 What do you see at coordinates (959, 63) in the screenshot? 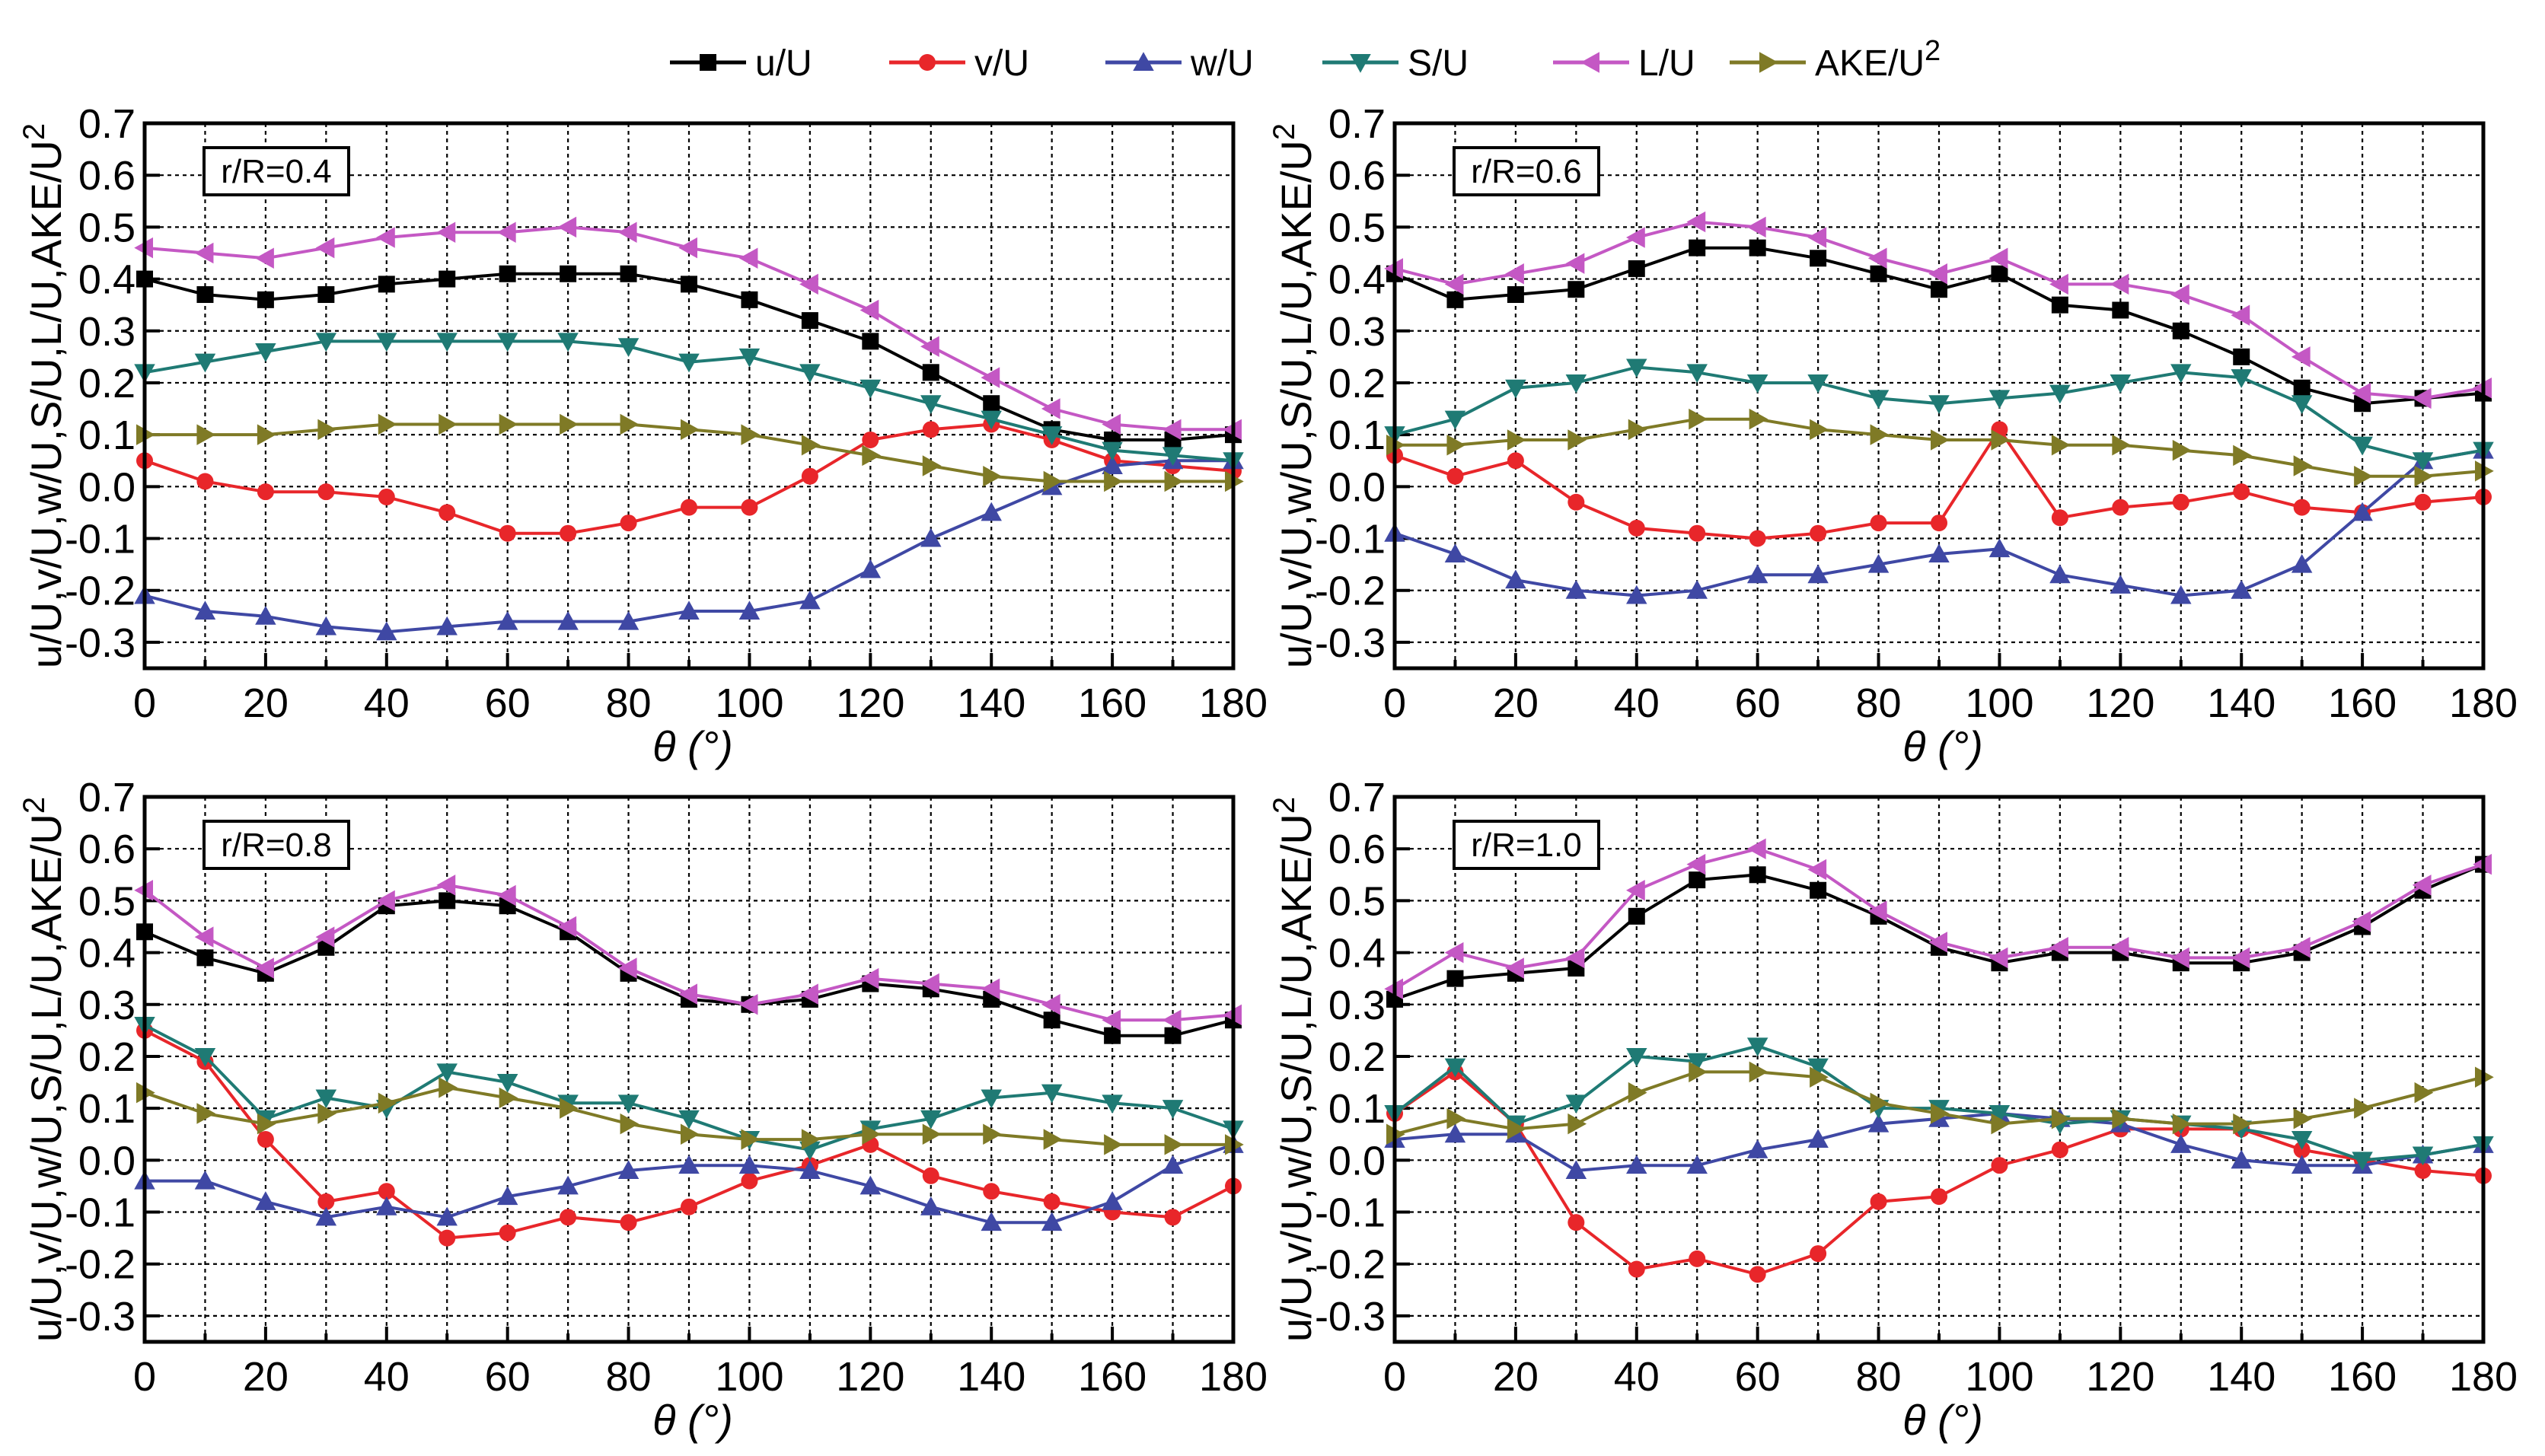
I see `legend-item-v-u: v/U` at bounding box center [959, 63].